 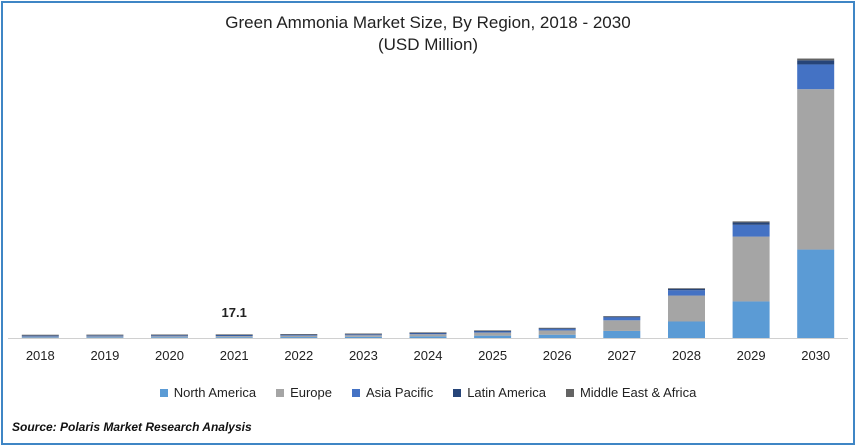 What do you see at coordinates (751, 355) in the screenshot?
I see `x-tick-label-2029: 2029` at bounding box center [751, 355].